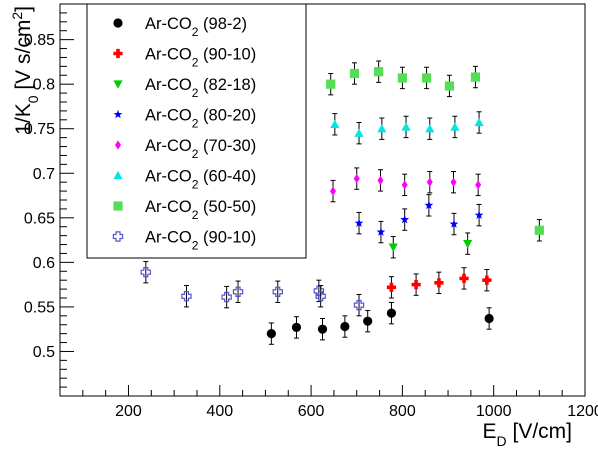  Describe the element at coordinates (200, 119) in the screenshot. I see `legend-label: Ar-CO2 (80-20)` at that location.